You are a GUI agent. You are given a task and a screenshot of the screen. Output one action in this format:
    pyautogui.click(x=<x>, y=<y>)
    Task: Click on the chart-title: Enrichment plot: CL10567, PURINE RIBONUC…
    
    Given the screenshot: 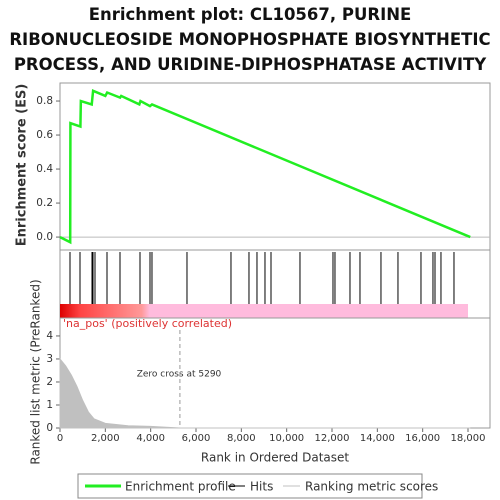 What is the action you would take?
    pyautogui.click(x=250, y=39)
    